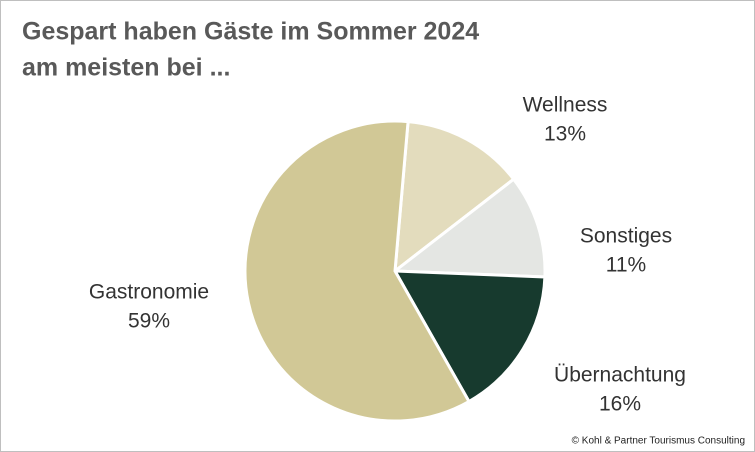  What do you see at coordinates (658, 441) in the screenshot?
I see `source: © Kohl & Partner Tourismus Consulting` at bounding box center [658, 441].